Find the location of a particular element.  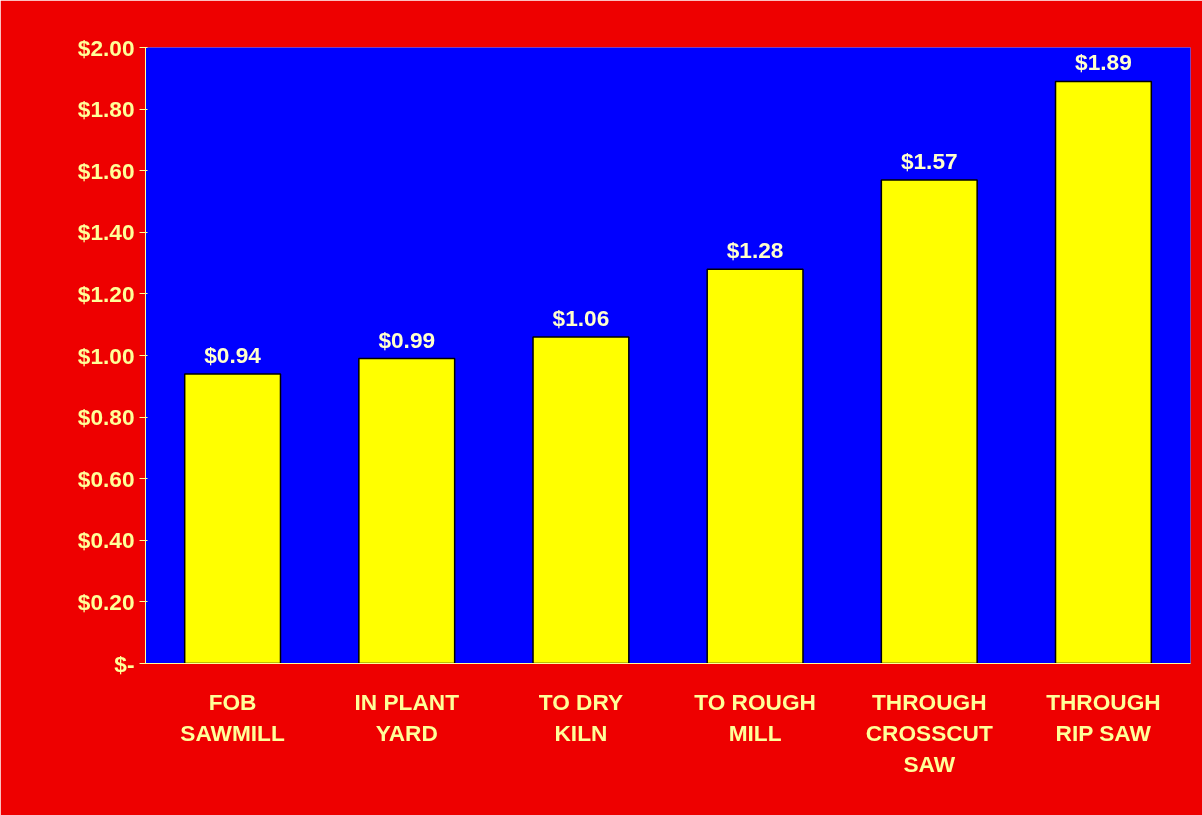

y-tick-label: $1.20 is located at coordinates (106, 293).